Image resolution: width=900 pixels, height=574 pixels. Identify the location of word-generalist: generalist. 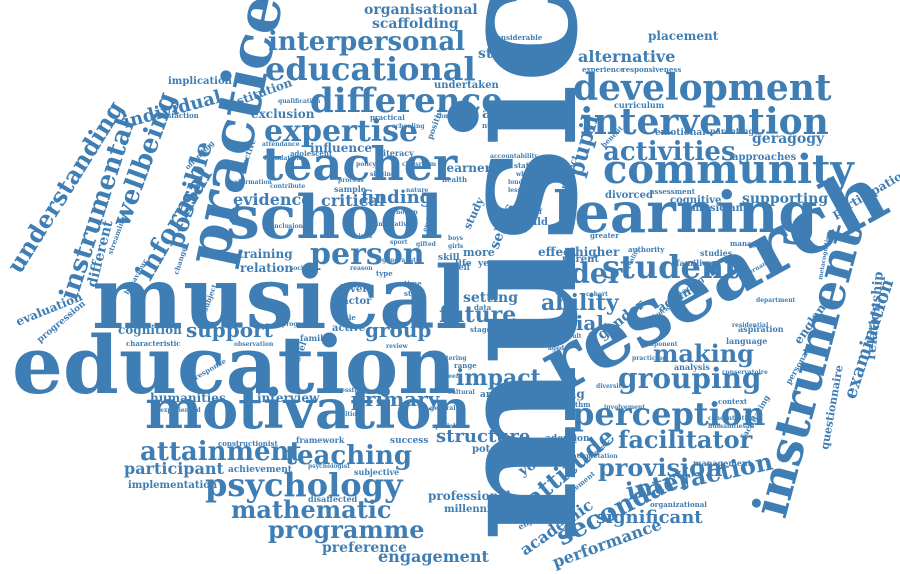
(399, 260).